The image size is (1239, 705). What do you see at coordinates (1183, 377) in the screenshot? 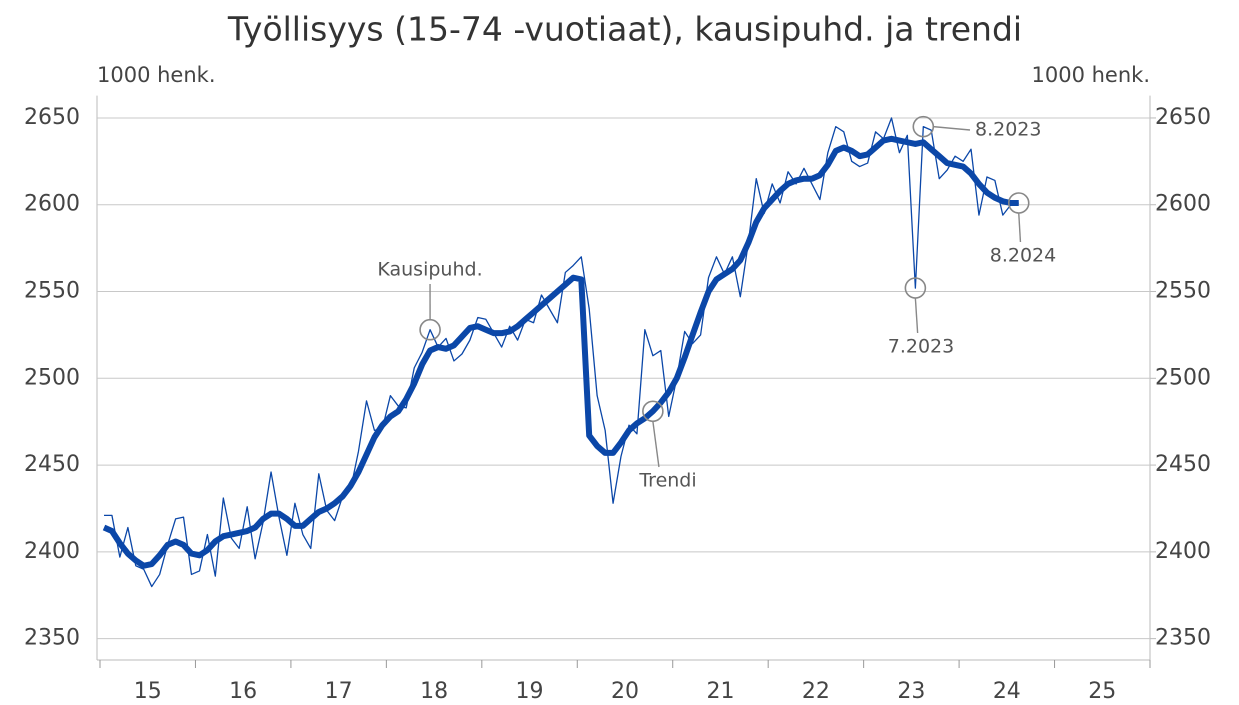
I see `y2-tick-label: 2500` at bounding box center [1183, 377].